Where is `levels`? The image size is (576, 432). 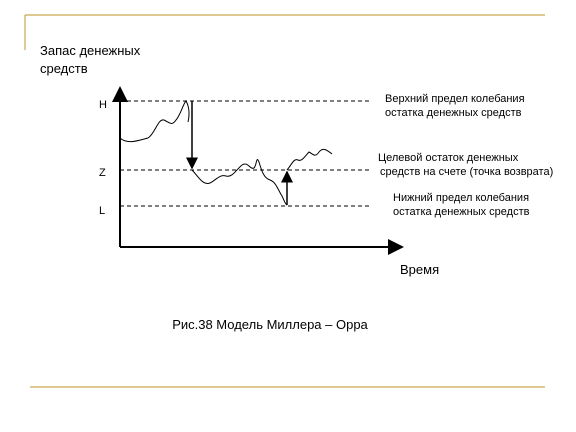 levels is located at coordinates (246, 153).